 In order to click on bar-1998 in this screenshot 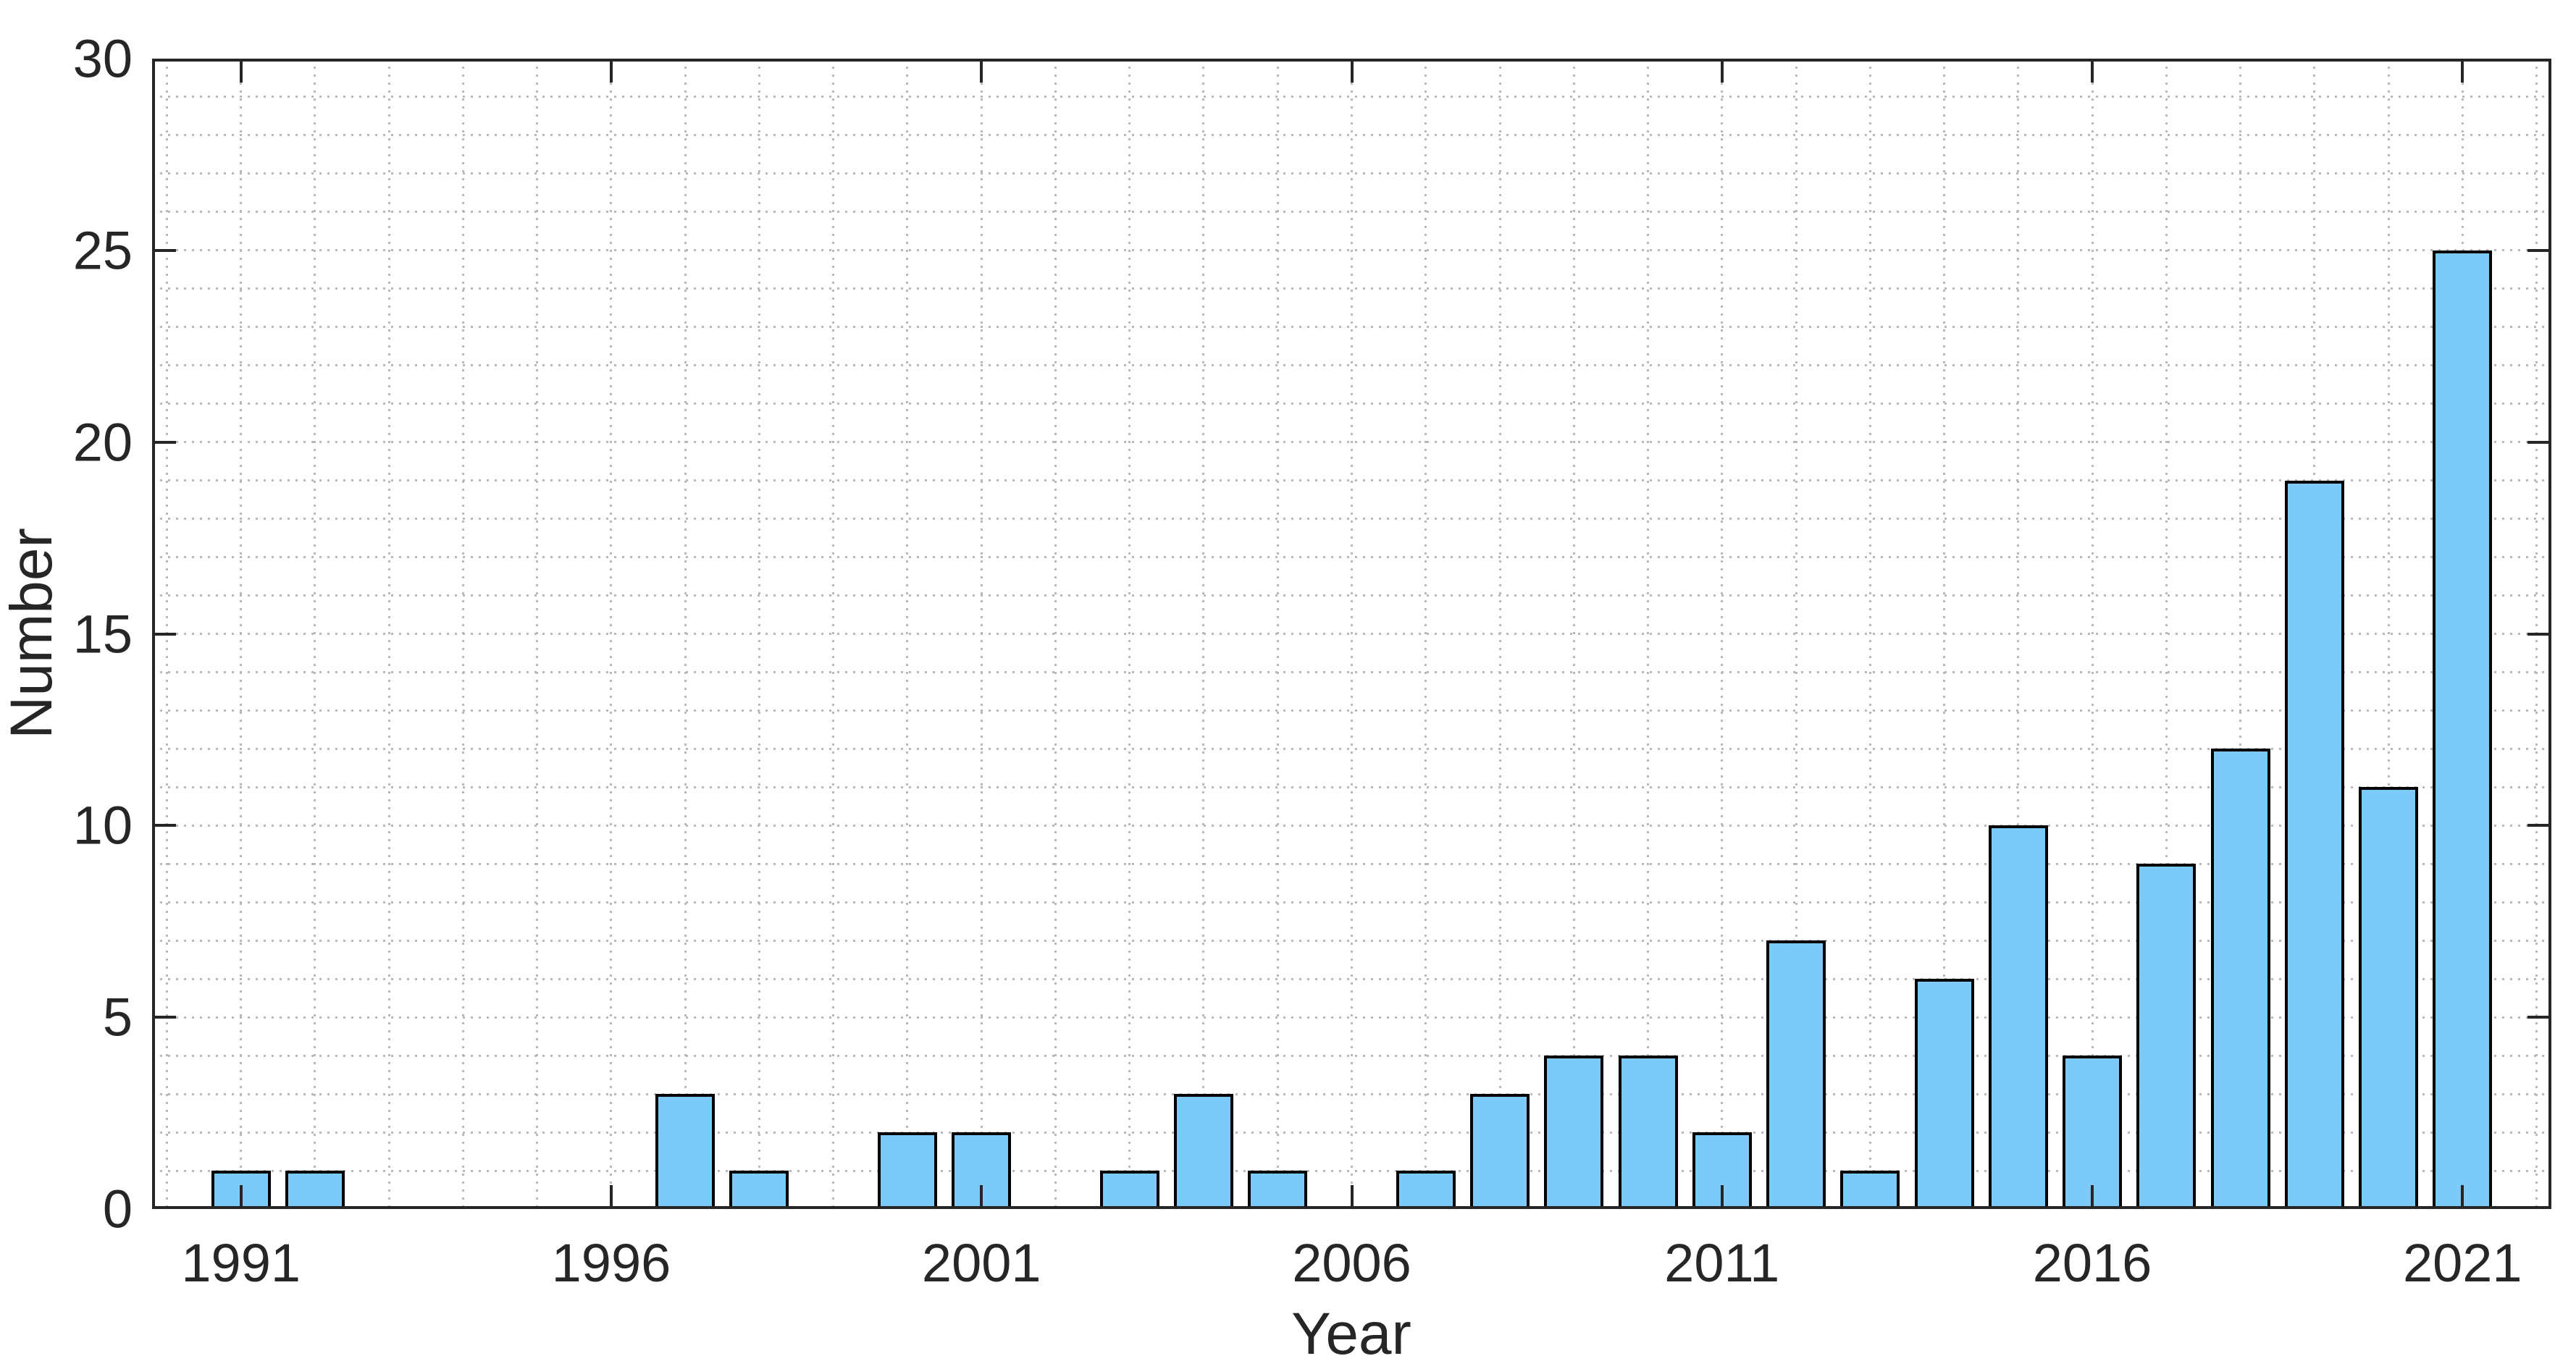, I will do `click(759, 1190)`.